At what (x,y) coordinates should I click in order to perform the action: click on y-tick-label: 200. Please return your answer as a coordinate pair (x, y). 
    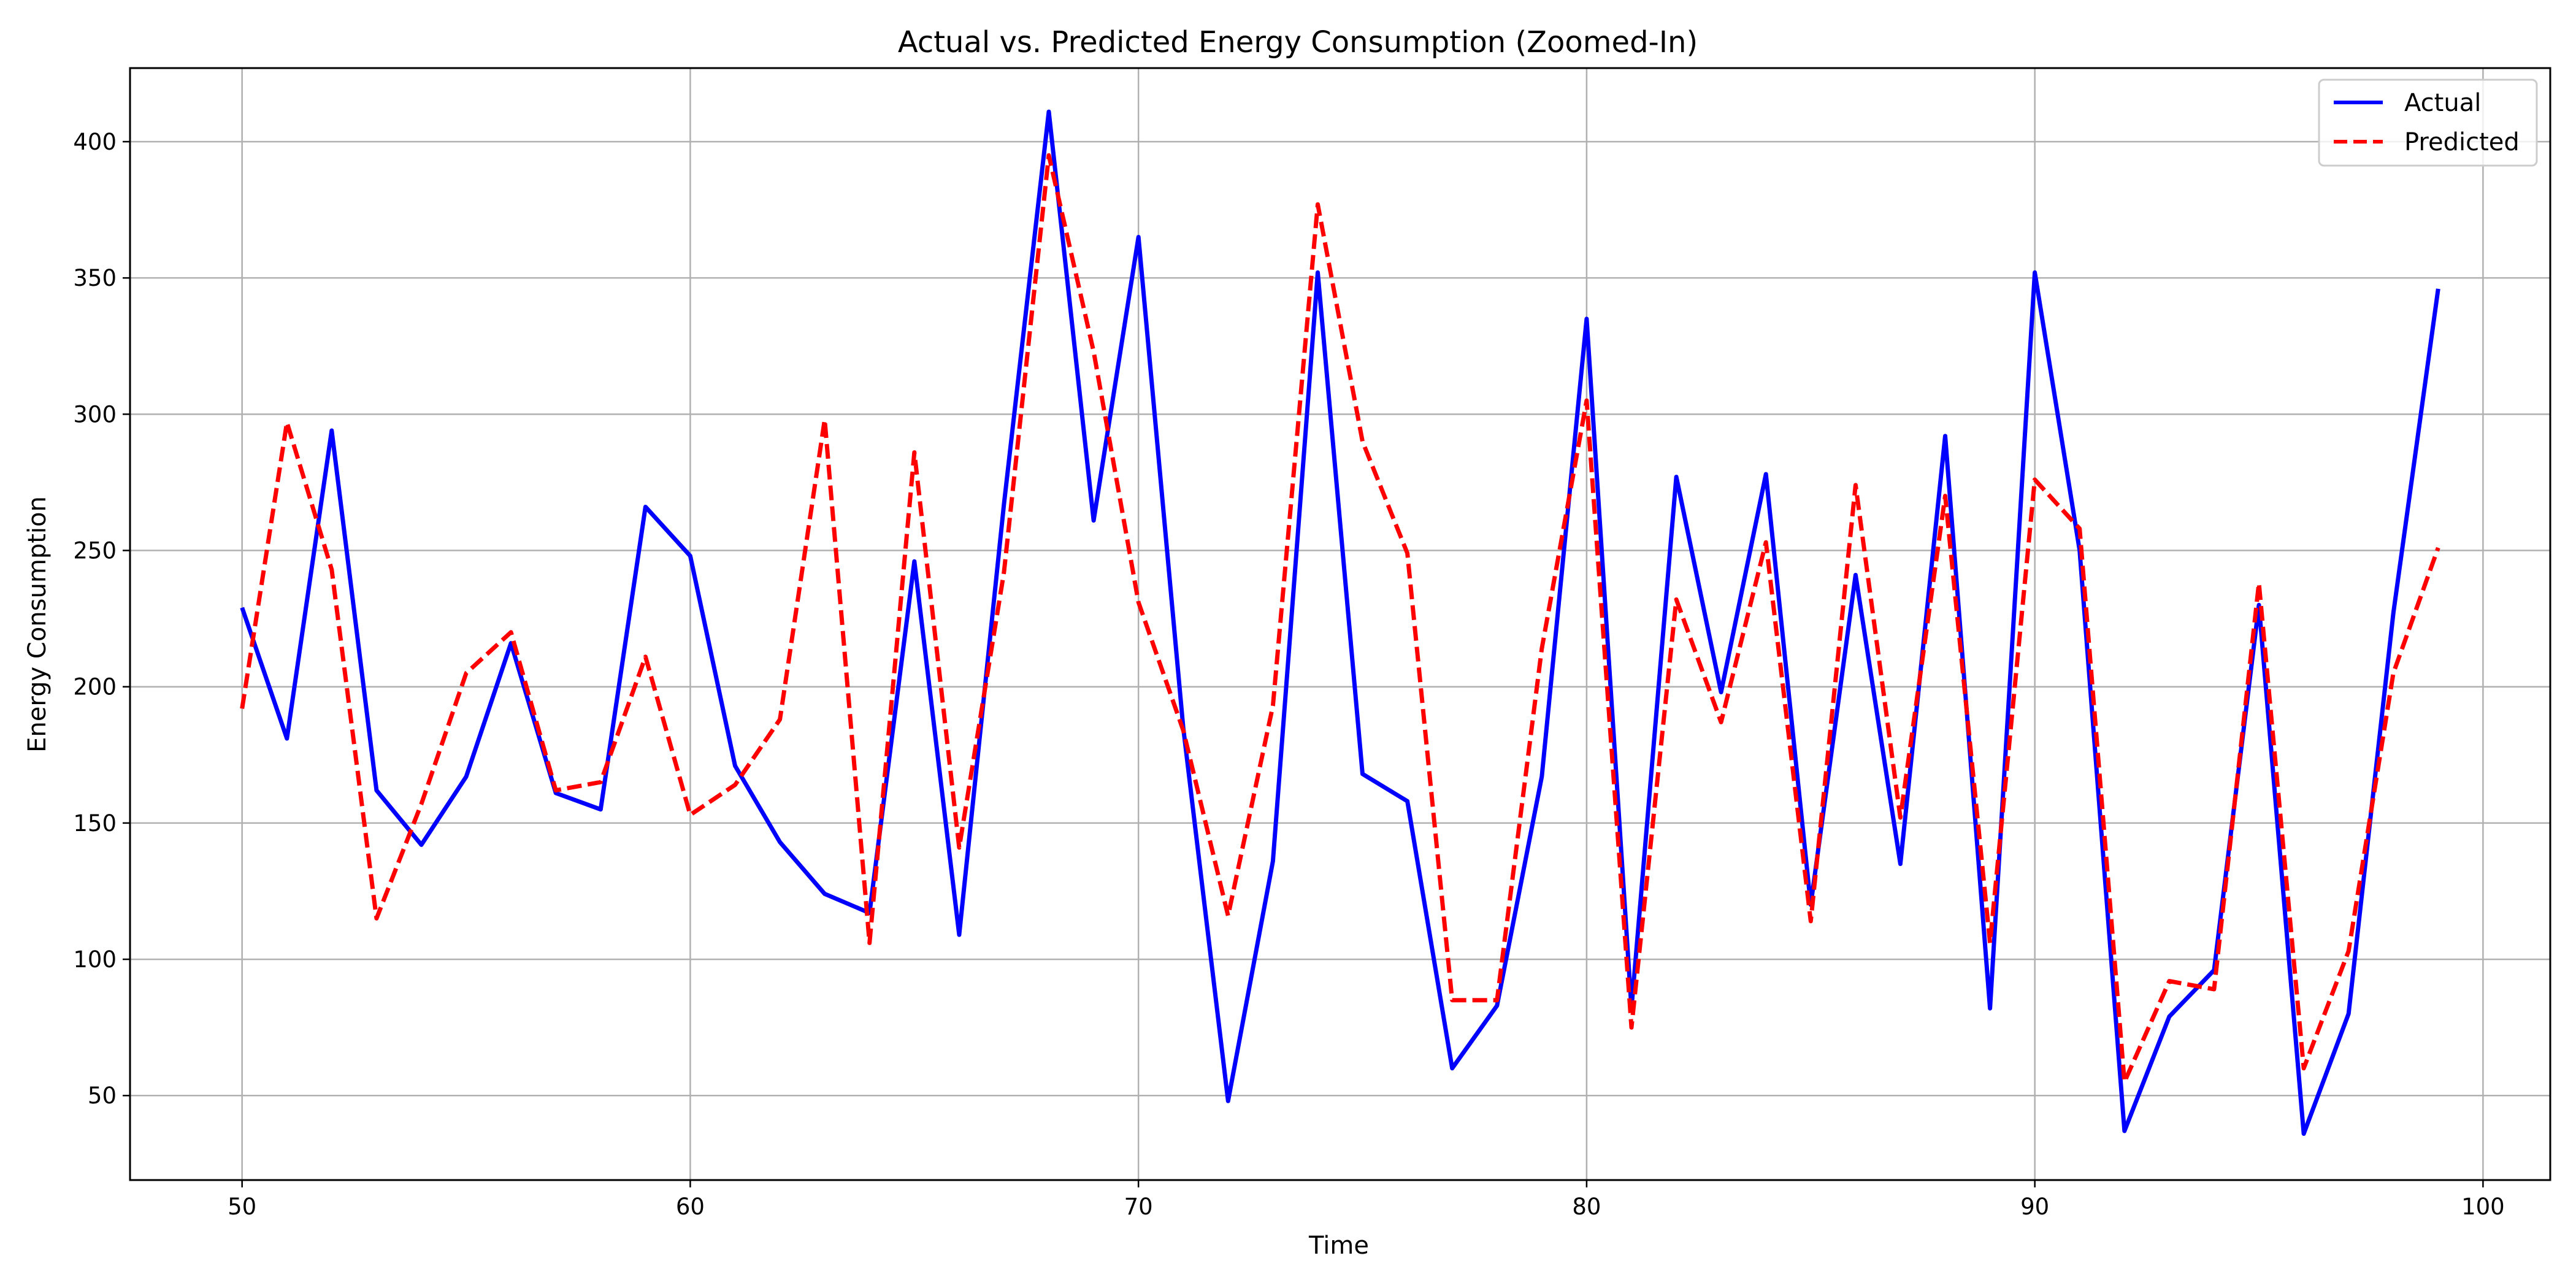
    Looking at the image, I should click on (95, 687).